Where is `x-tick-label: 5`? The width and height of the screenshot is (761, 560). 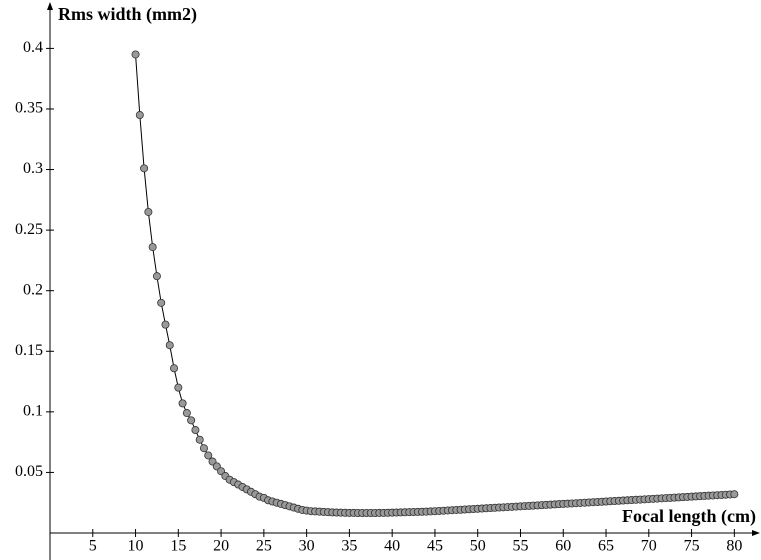 x-tick-label: 5 is located at coordinates (93, 546).